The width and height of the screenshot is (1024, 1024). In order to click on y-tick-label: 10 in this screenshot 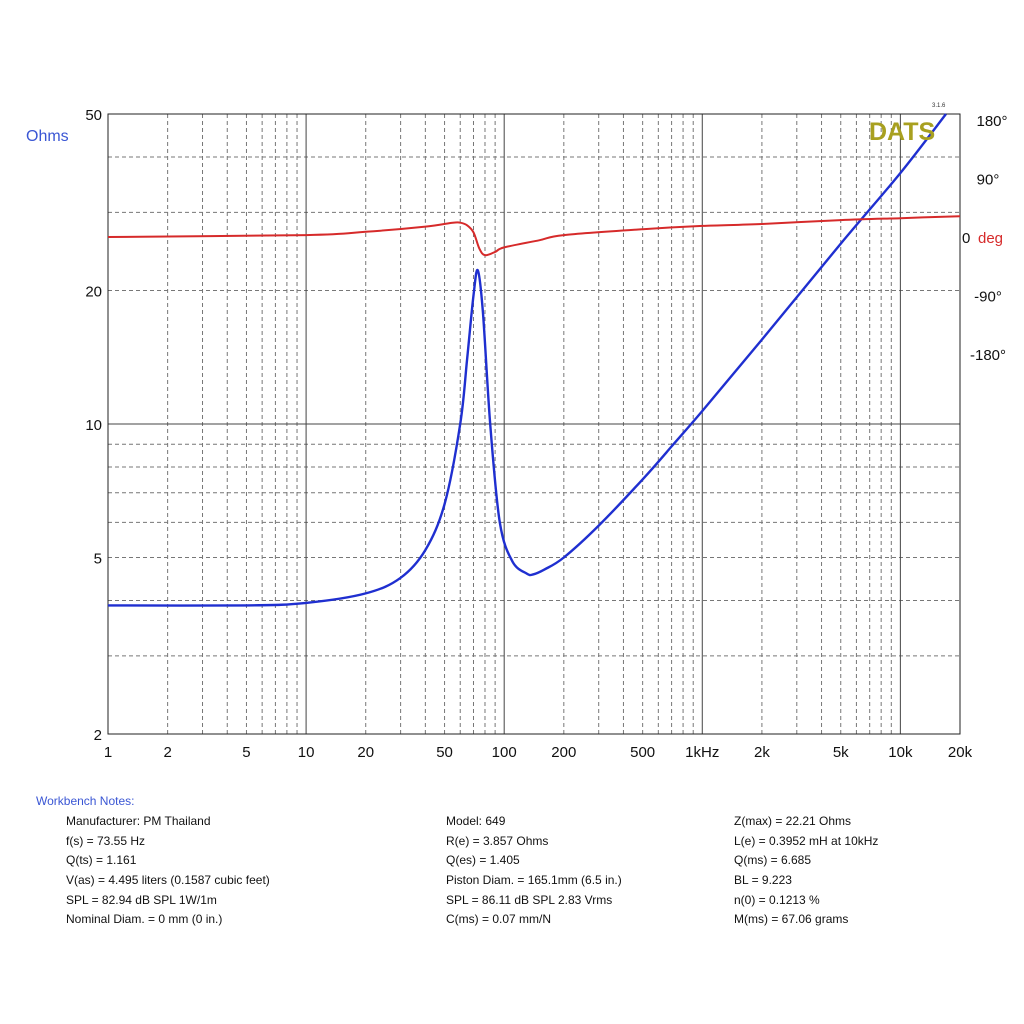, I will do `click(93, 425)`.